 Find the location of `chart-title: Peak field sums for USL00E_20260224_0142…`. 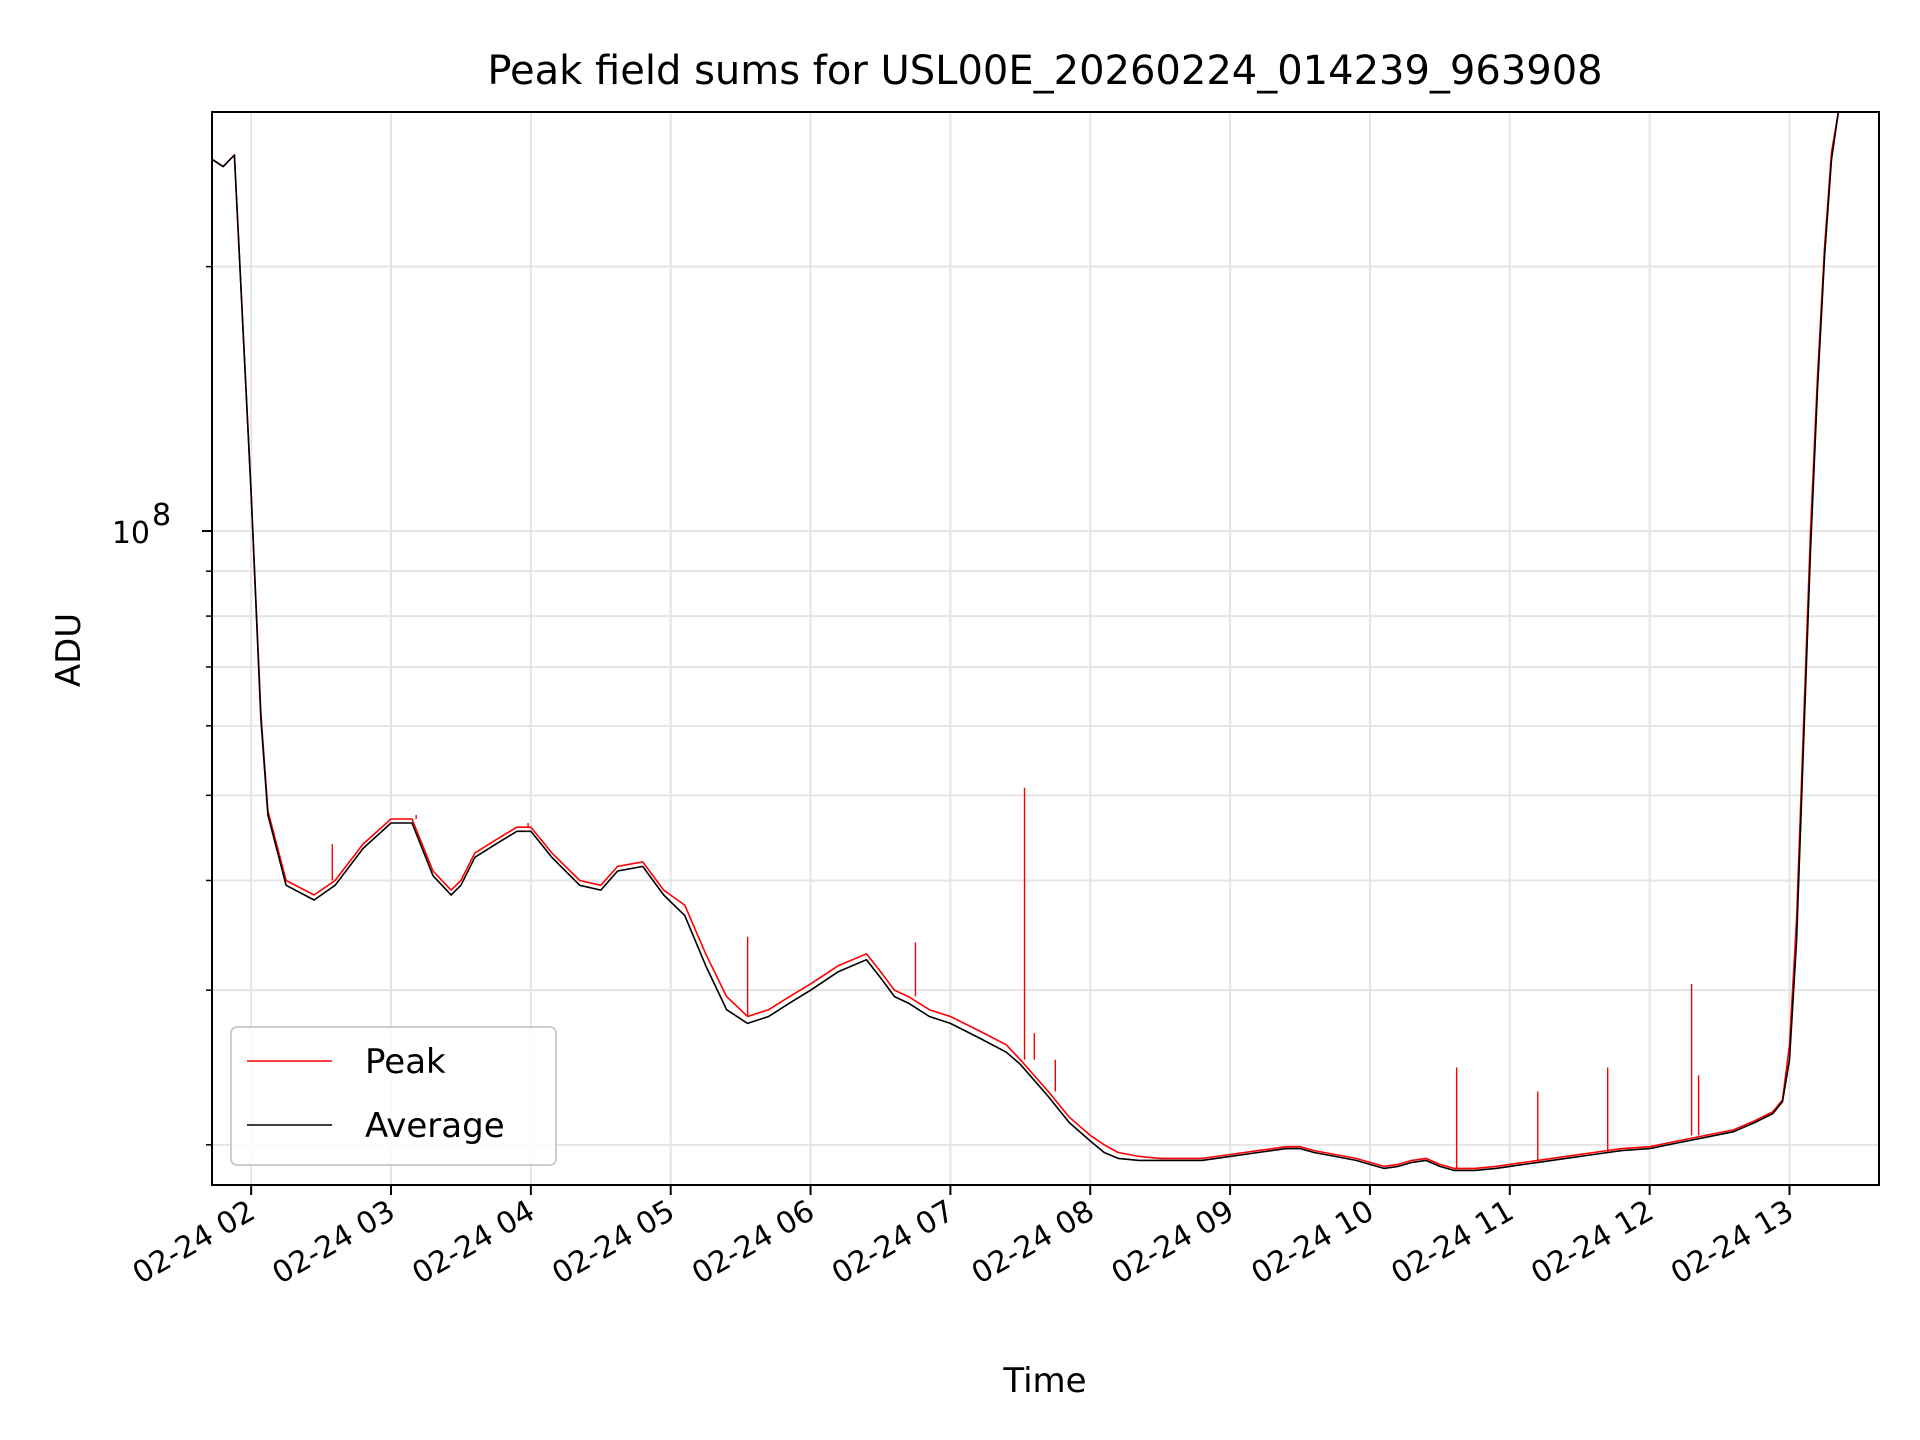

chart-title: Peak field sums for USL00E_20260224_0142… is located at coordinates (1044, 71).